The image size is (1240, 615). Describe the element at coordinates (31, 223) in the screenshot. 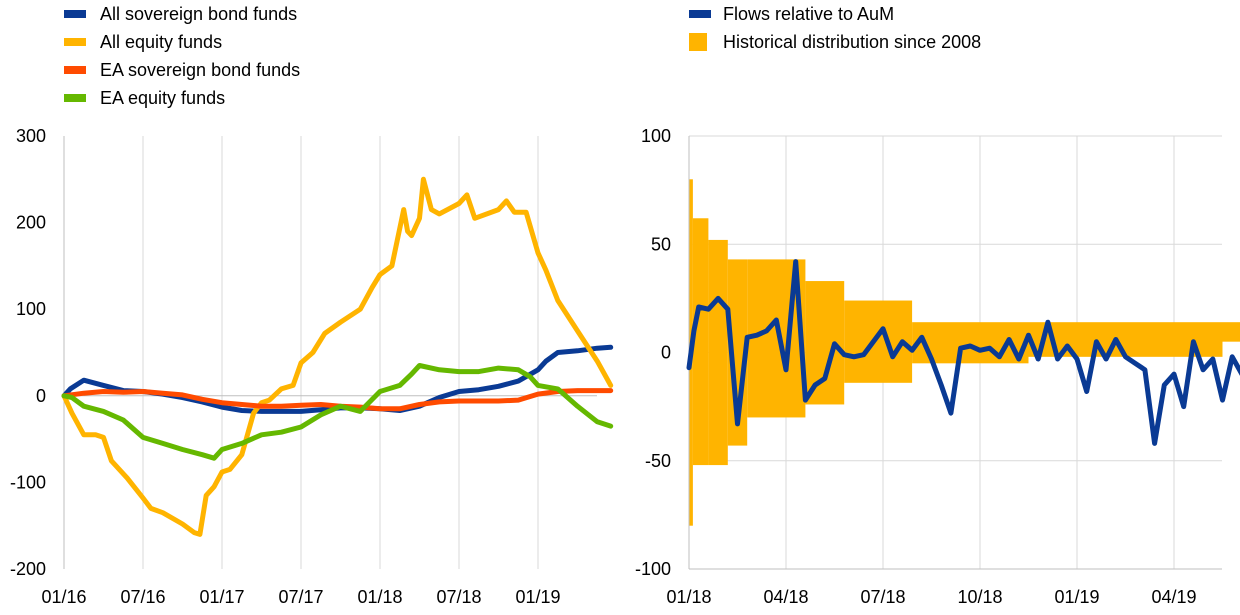

I see `left-y-tick-label: 200` at that location.